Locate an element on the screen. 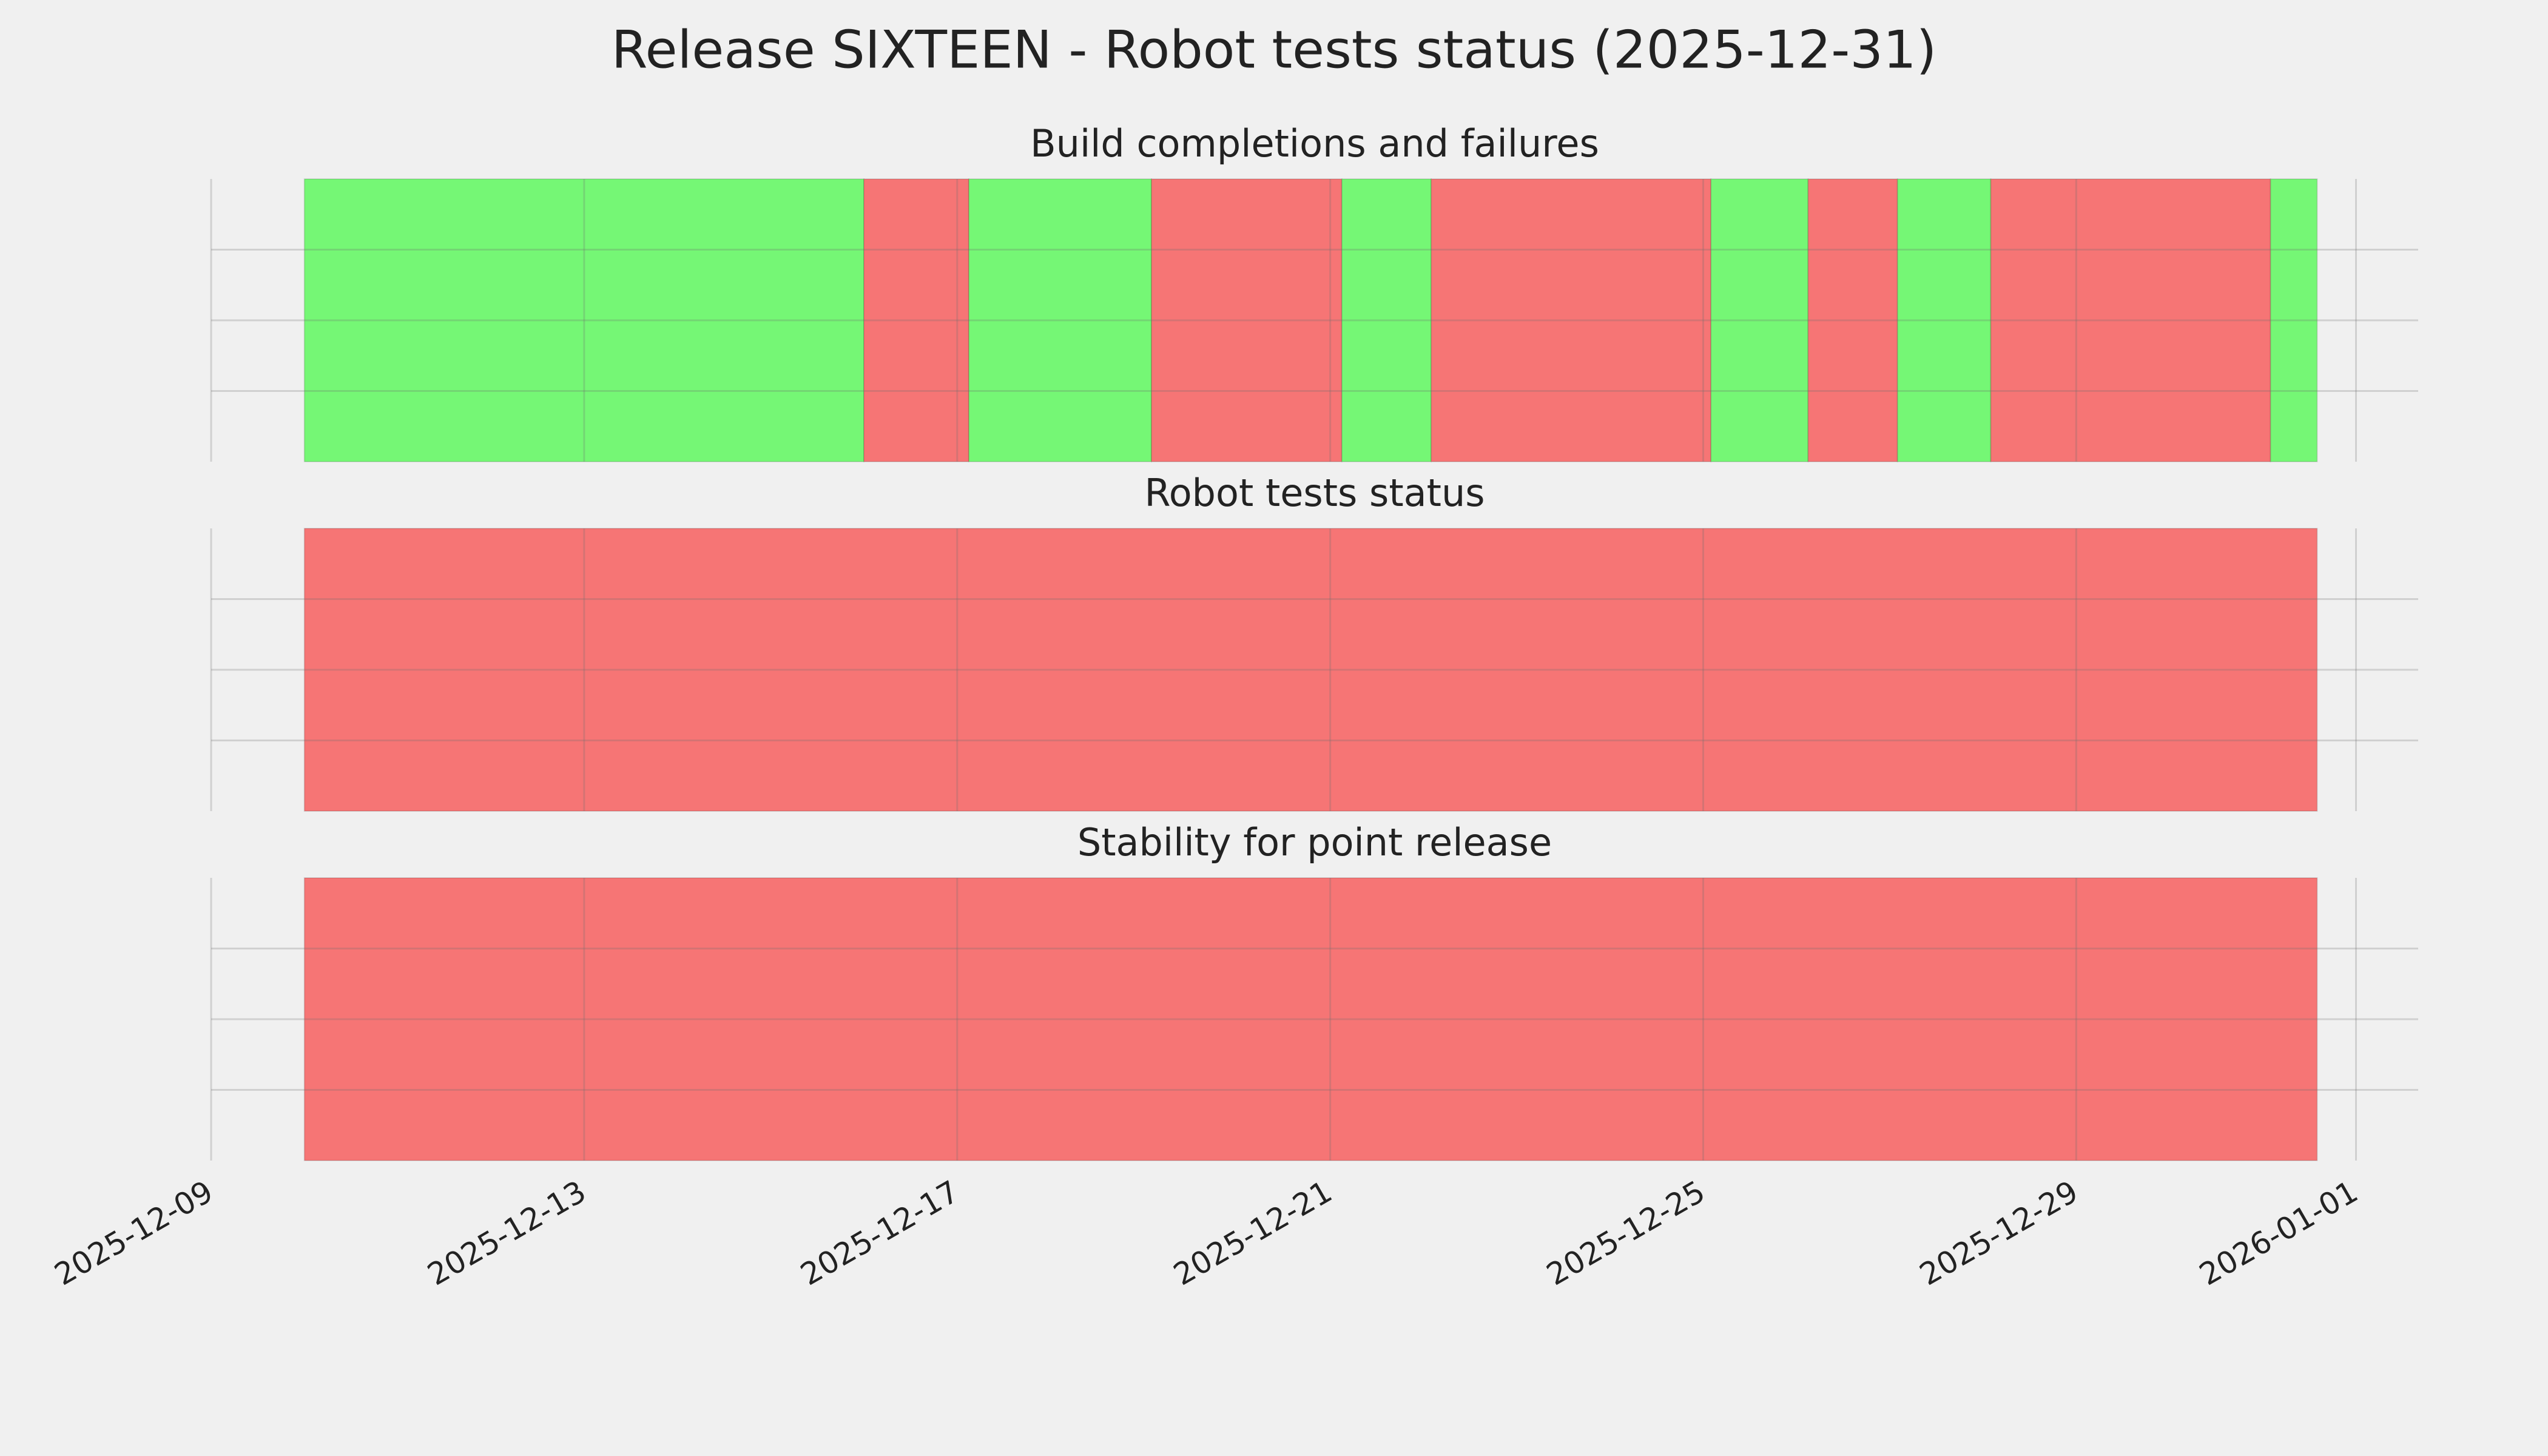 This screenshot has width=2548, height=1456. x-tick-label: 2025-12-09 is located at coordinates (134, 1233).